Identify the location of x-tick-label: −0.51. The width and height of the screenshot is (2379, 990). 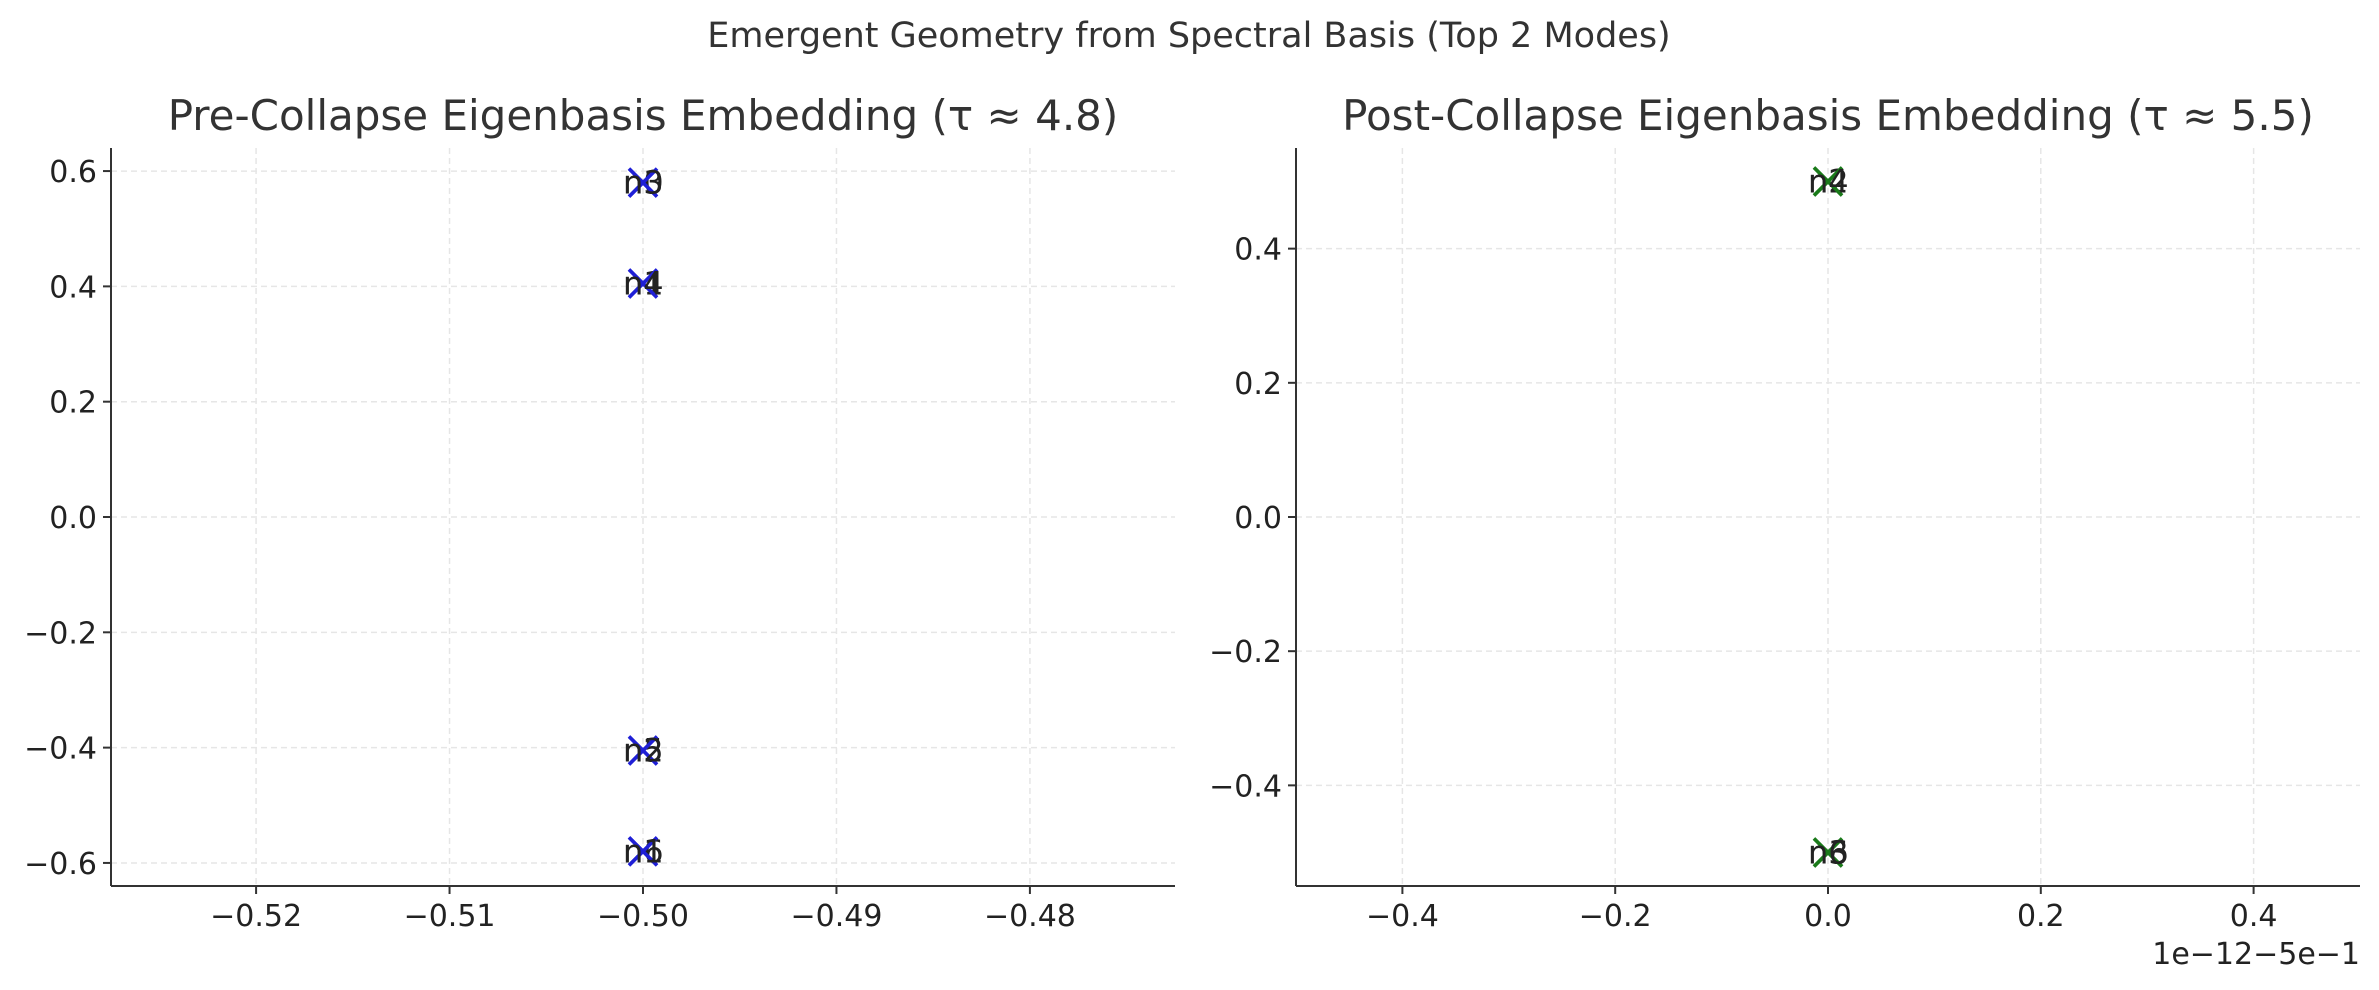
(450, 916).